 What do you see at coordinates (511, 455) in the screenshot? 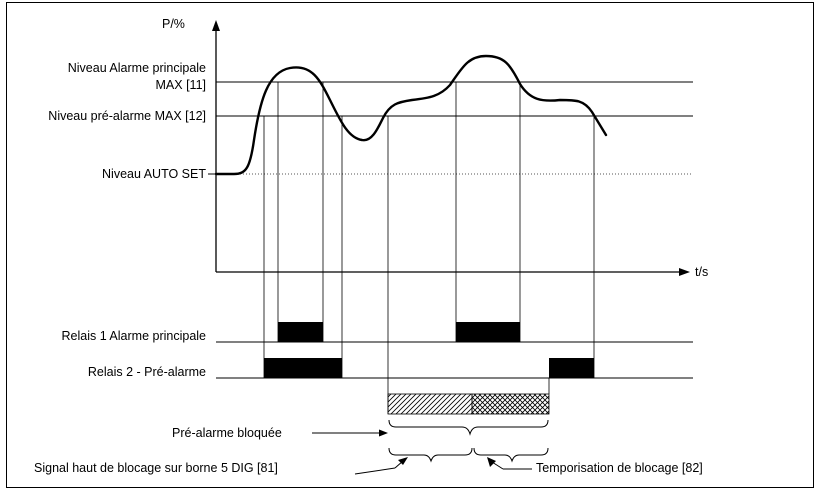
I see `delay-brace` at bounding box center [511, 455].